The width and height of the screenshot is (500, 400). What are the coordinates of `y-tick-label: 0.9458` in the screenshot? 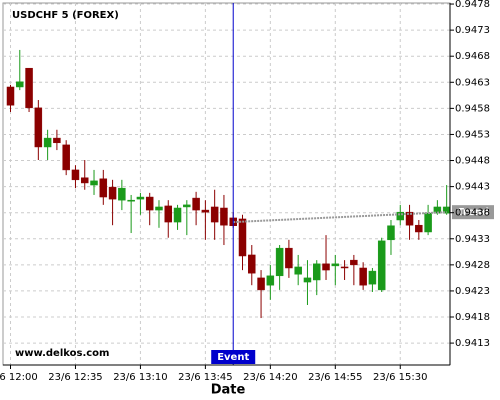 It's located at (472, 108).